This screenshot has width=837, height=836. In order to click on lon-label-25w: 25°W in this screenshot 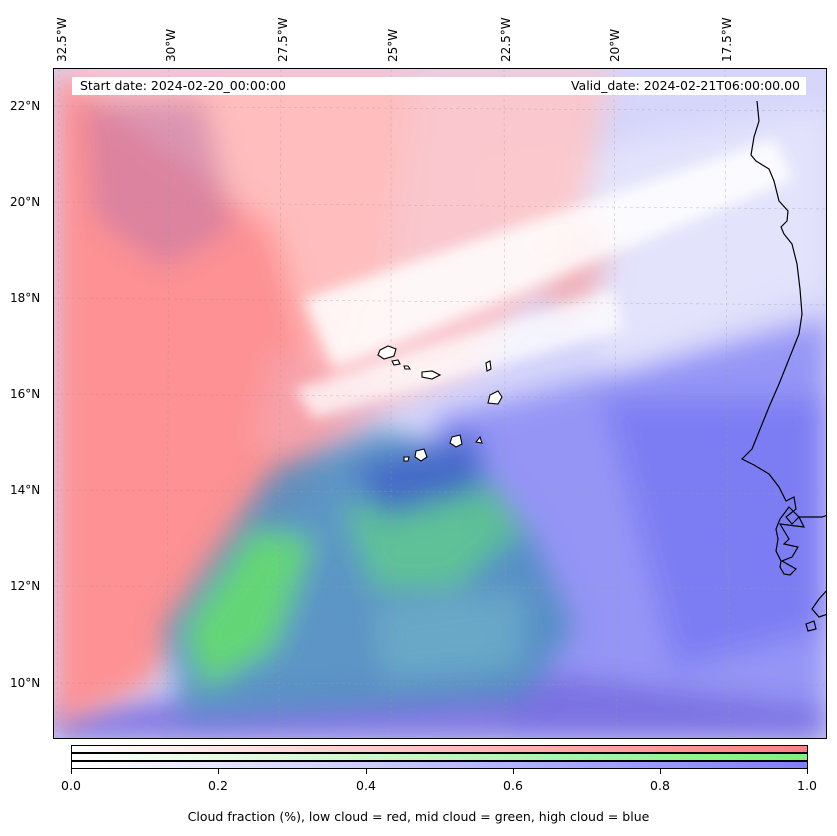, I will do `click(393, 45)`.